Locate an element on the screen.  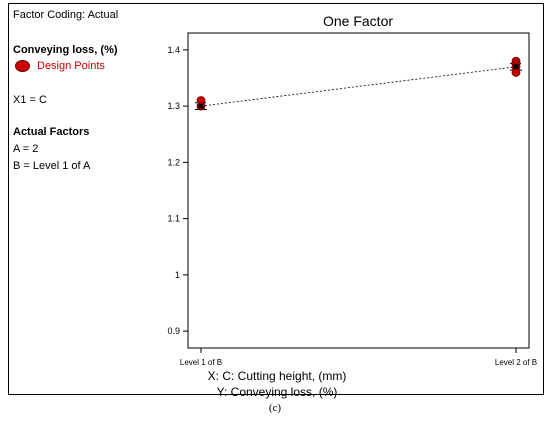
y-axis: 0.9 1 1.1 1.2 1.3 1.4 is located at coordinates (177, 190).